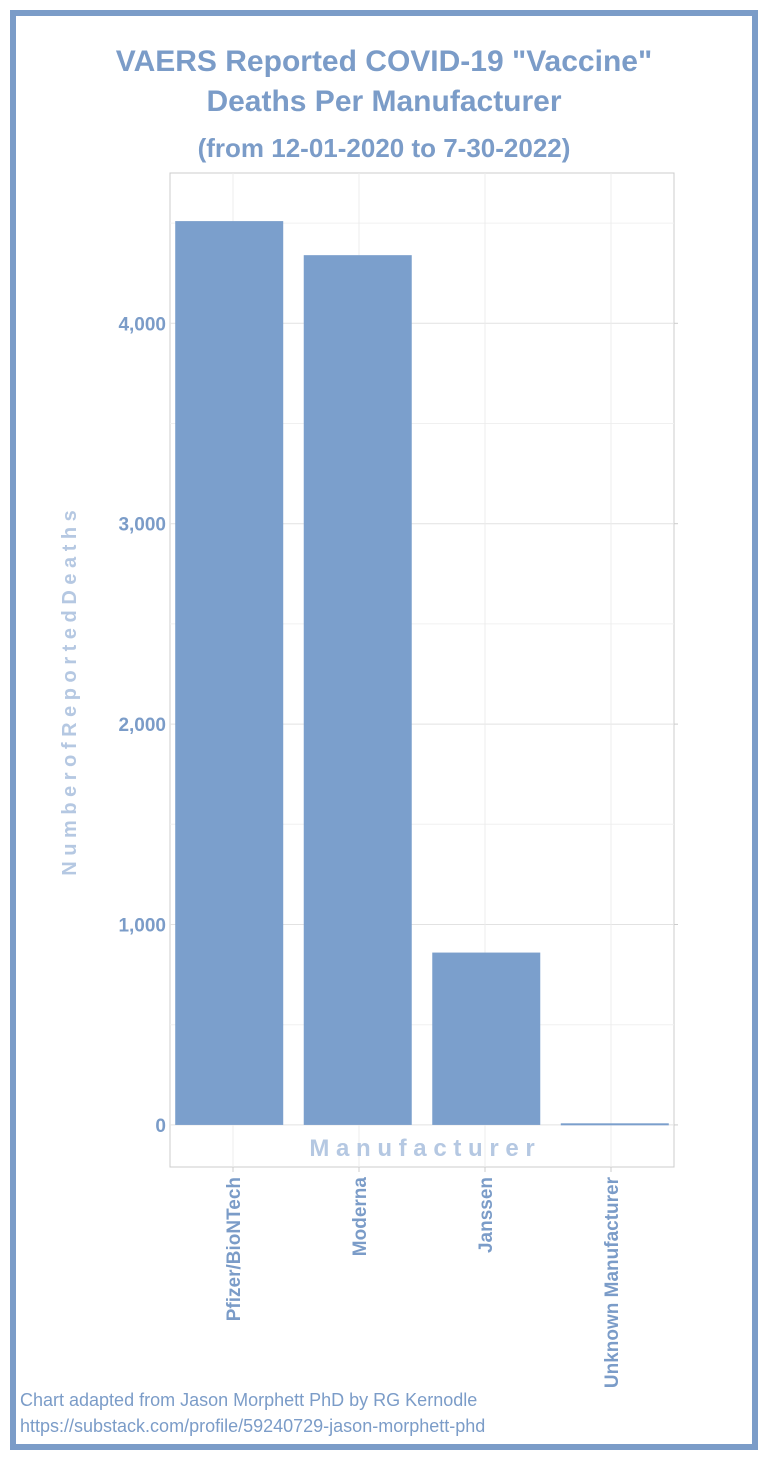  What do you see at coordinates (612, 1282) in the screenshot?
I see `x-tick-label: Unknown Manufacturer` at bounding box center [612, 1282].